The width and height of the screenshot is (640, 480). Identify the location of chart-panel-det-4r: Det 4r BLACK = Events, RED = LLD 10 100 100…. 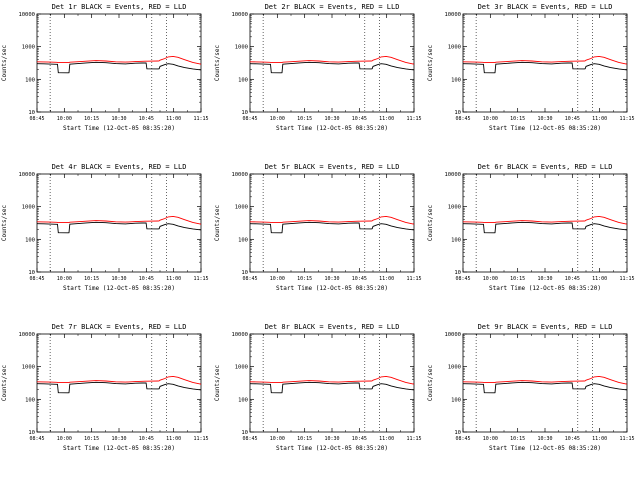
(106, 240).